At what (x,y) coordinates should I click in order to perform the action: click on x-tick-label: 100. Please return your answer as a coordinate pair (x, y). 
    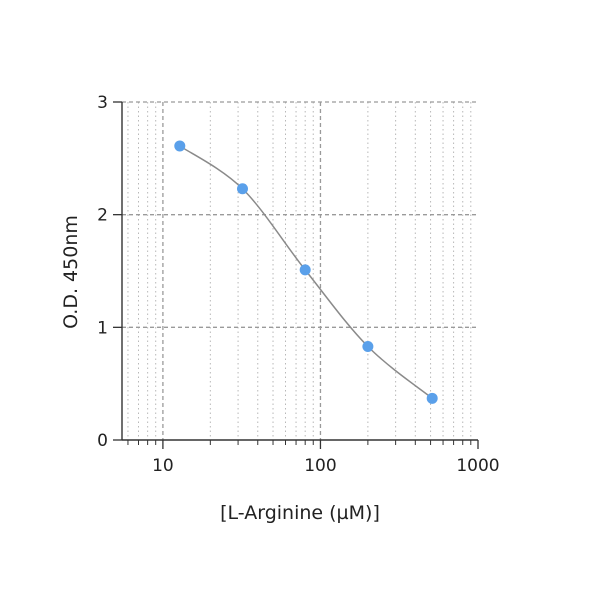
    Looking at the image, I should click on (320, 466).